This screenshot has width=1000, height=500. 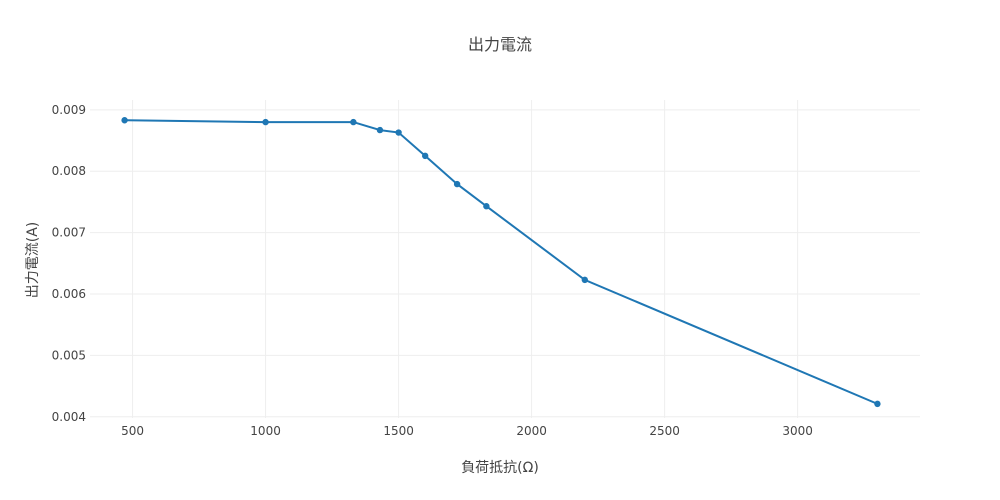 What do you see at coordinates (69, 355) in the screenshot?
I see `y-tick-label: 0.005` at bounding box center [69, 355].